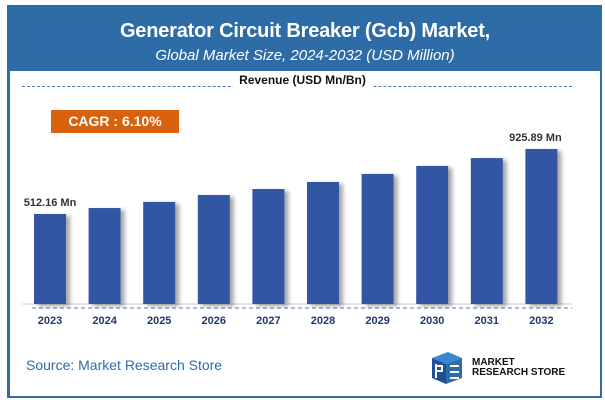  I want to click on bar-2026, so click(213, 249).